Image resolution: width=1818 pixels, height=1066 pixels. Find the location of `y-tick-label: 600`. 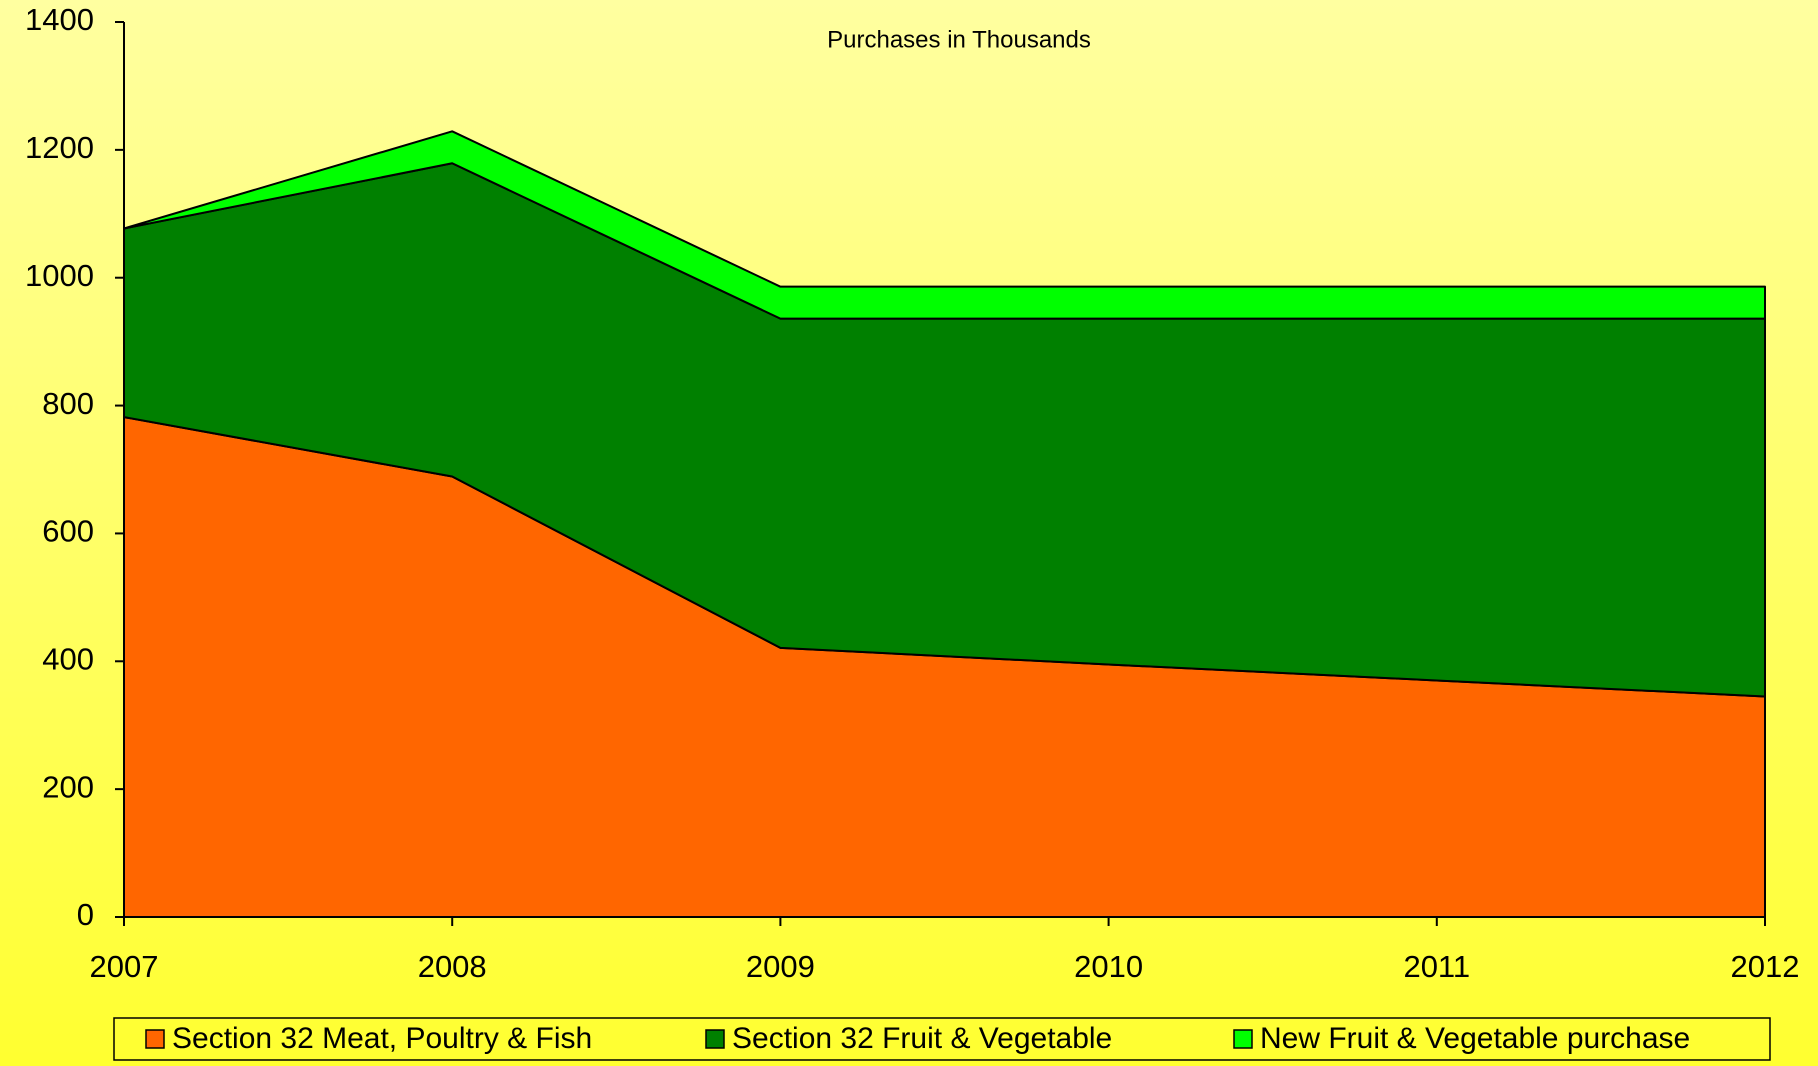

y-tick-label: 600 is located at coordinates (68, 531).